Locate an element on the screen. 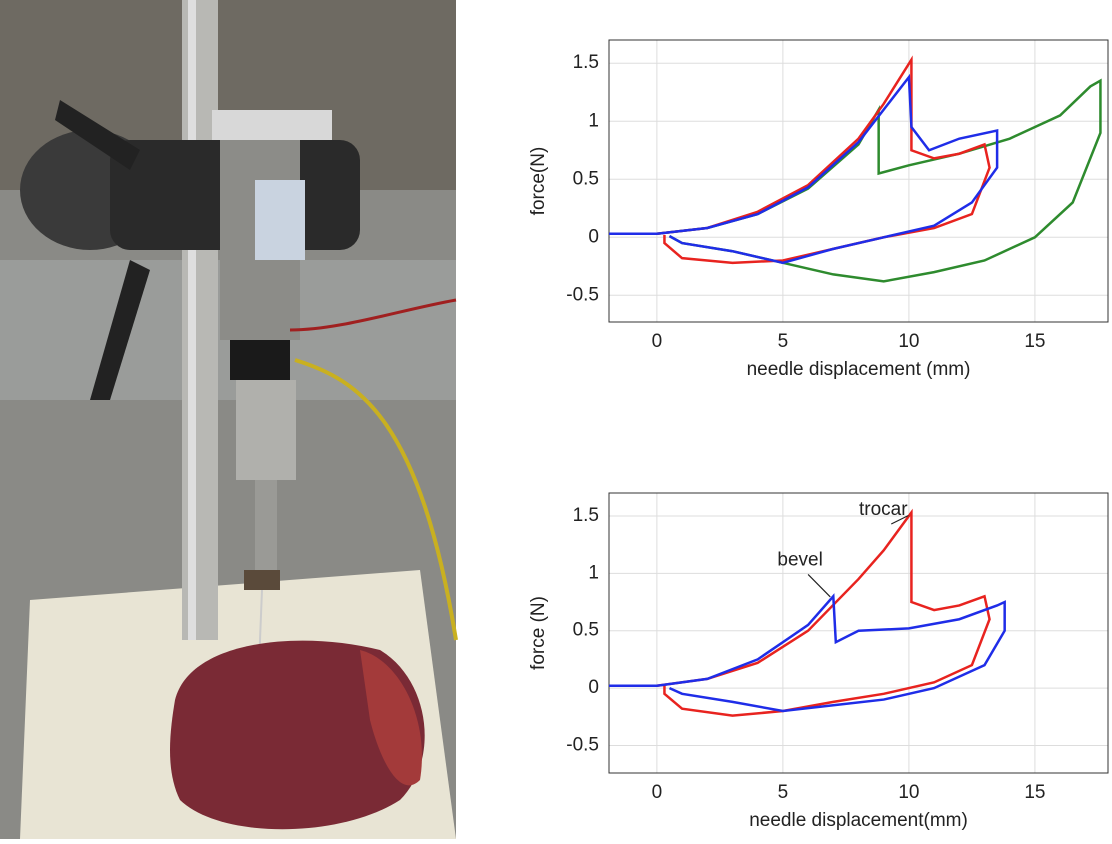 The image size is (1112, 844). photo-motor-cap is located at coordinates (272, 125).